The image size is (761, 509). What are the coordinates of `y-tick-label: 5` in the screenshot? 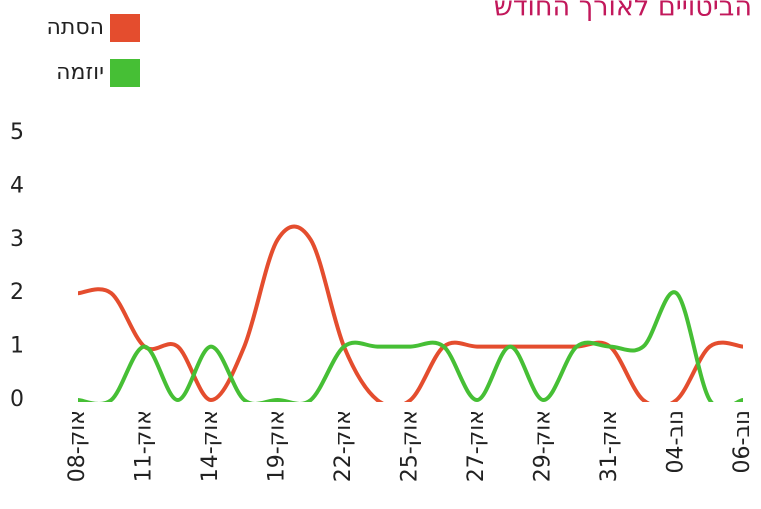 It's located at (17, 132).